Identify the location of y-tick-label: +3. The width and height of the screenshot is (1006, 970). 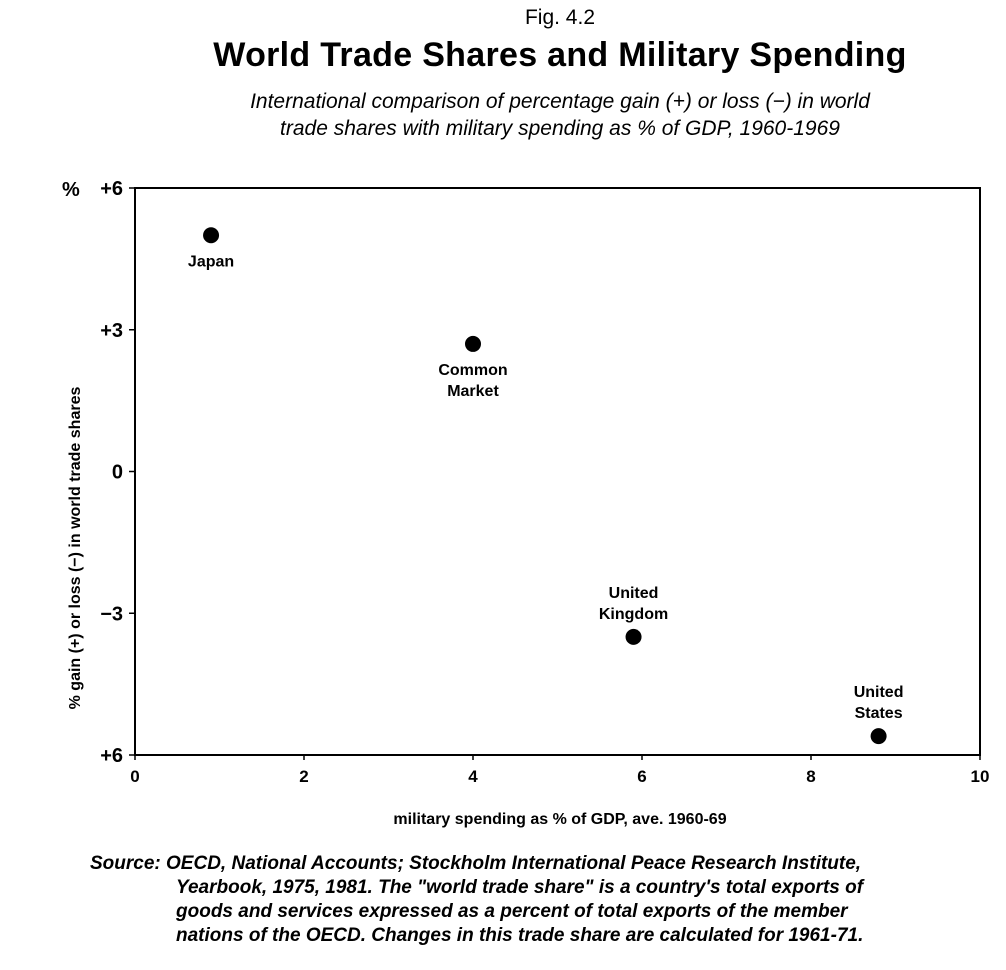
(111, 331).